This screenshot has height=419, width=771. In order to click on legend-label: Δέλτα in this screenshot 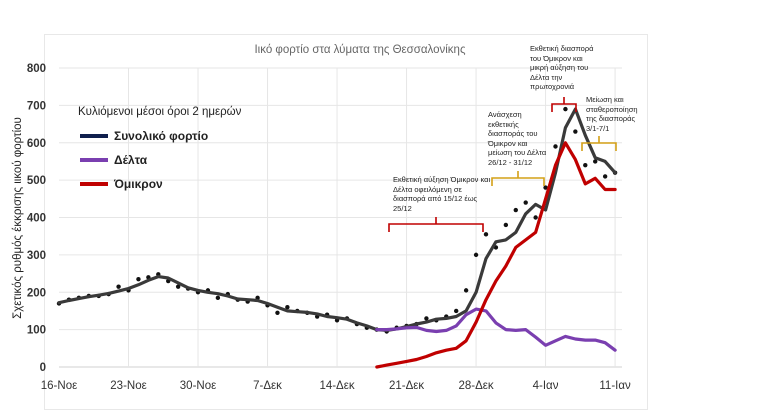, I will do `click(131, 160)`.